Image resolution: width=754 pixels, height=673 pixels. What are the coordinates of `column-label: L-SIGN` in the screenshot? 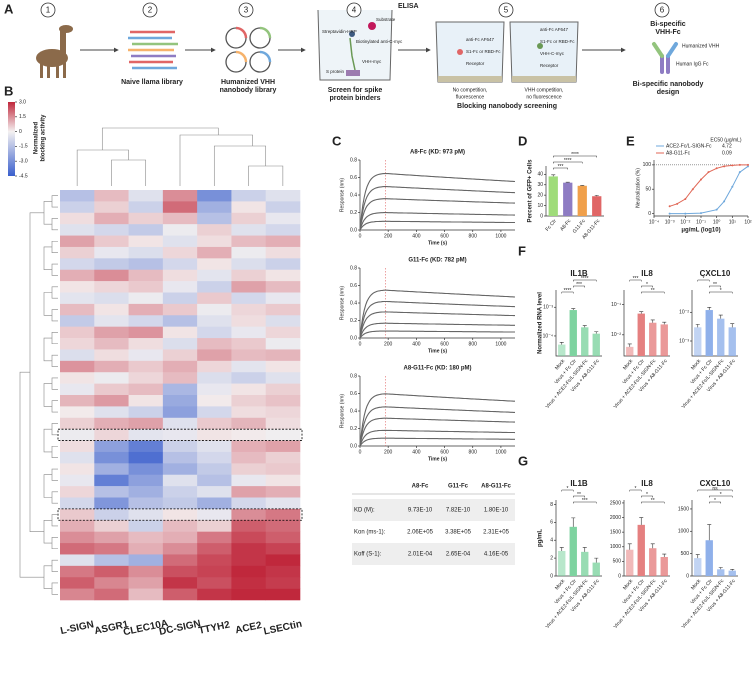 It's located at (76, 628).